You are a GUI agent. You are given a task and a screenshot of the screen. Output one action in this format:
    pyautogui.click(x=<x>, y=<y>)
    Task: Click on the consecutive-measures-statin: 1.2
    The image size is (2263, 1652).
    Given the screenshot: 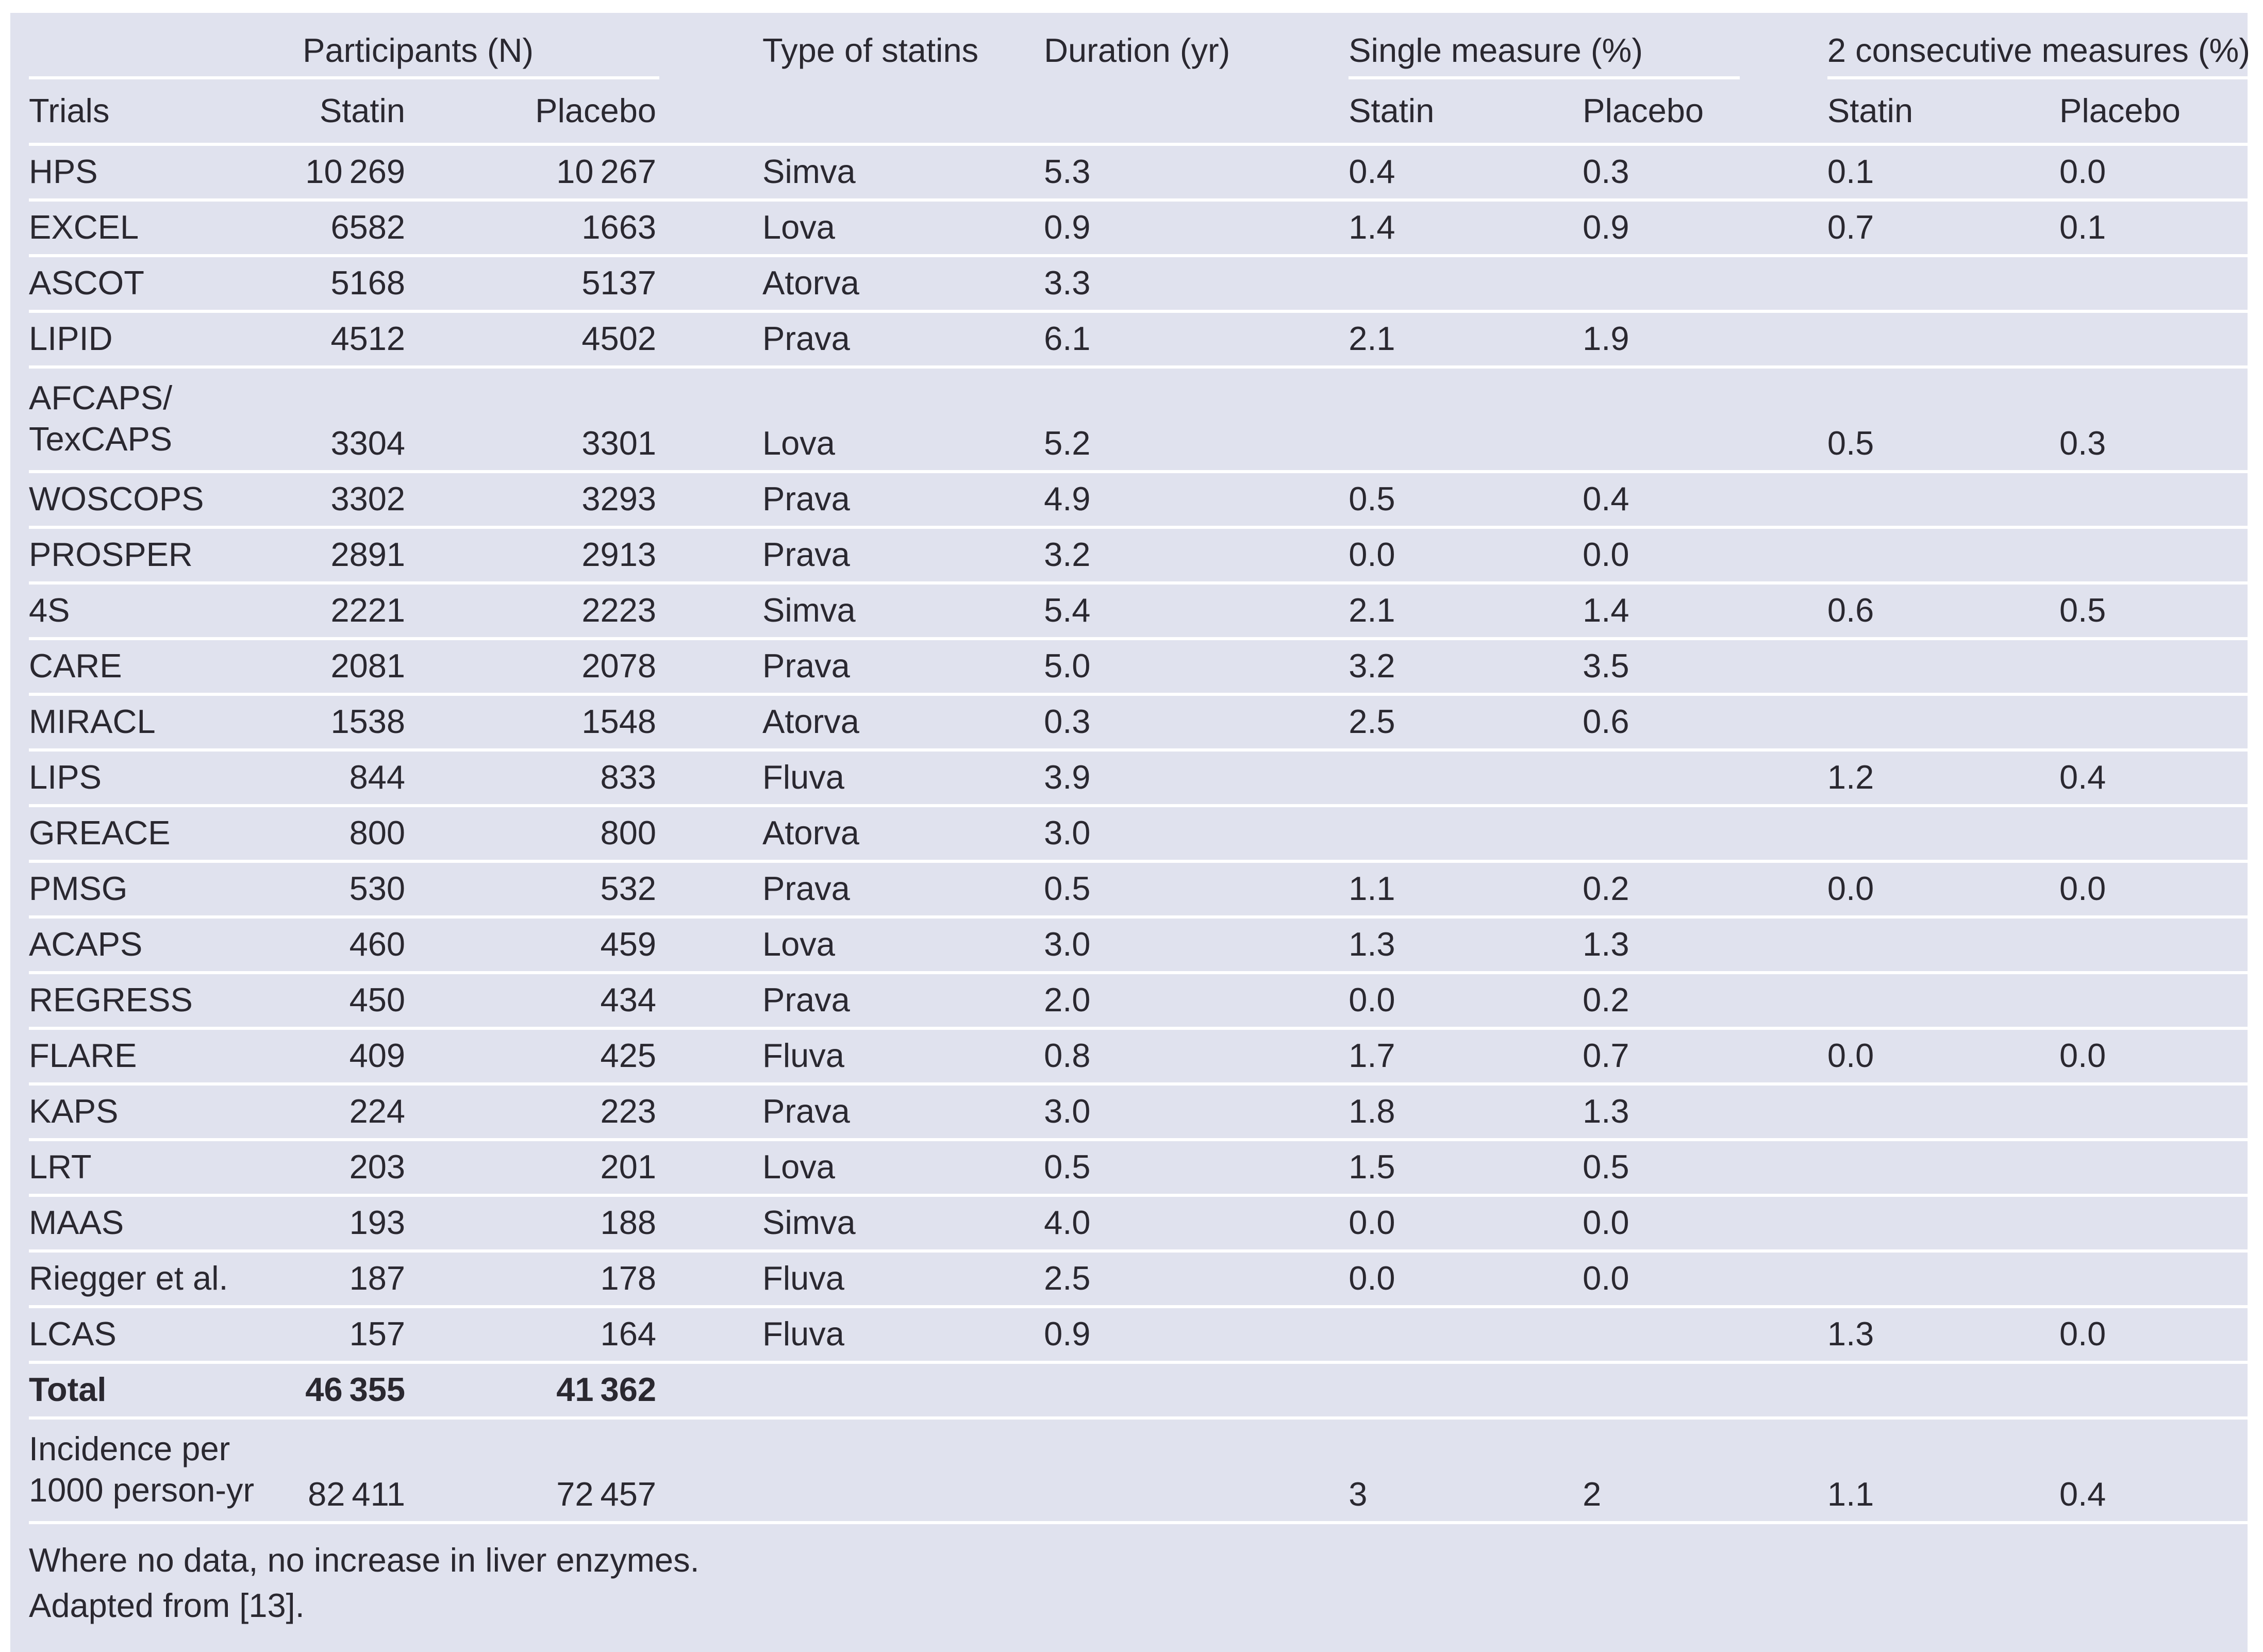 What is the action you would take?
    pyautogui.click(x=1851, y=777)
    